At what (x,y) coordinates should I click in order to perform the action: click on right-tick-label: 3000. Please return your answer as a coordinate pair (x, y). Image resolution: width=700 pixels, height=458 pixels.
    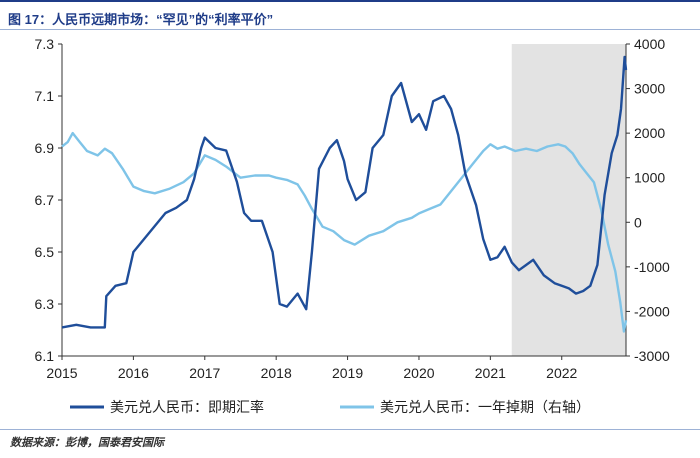
    Looking at the image, I should click on (649, 89).